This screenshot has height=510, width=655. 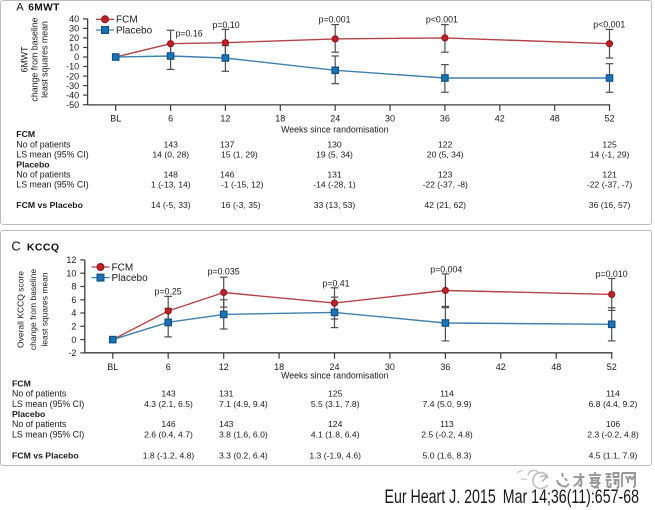 I want to click on svg-text: -2, so click(x=72, y=353).